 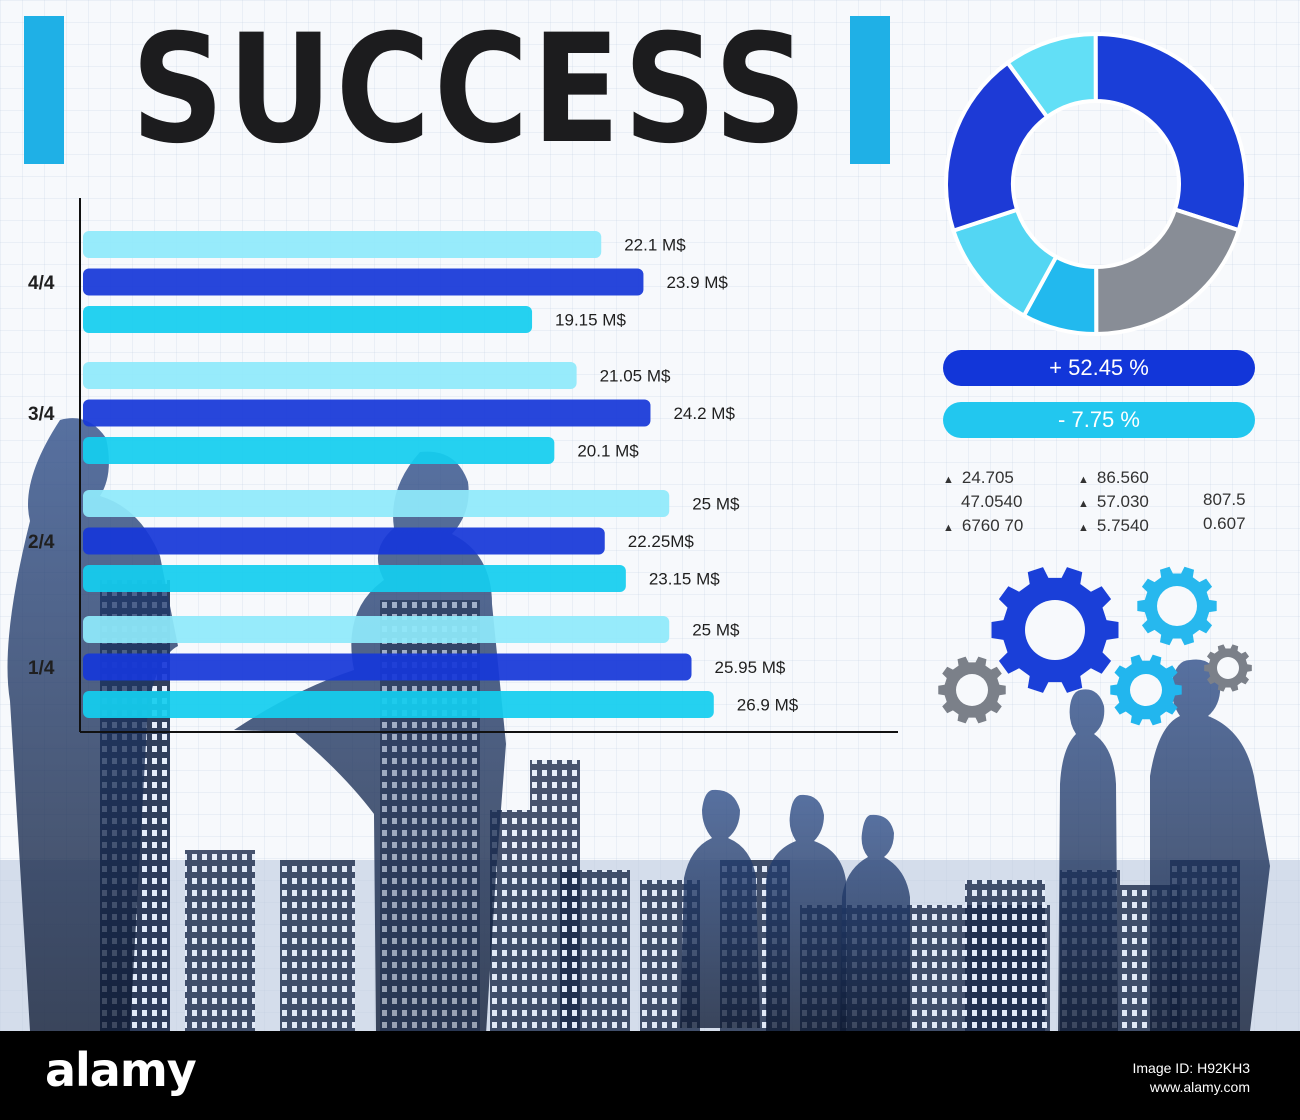 I want to click on bar-value-label: 19.15 M$, so click(x=590, y=320).